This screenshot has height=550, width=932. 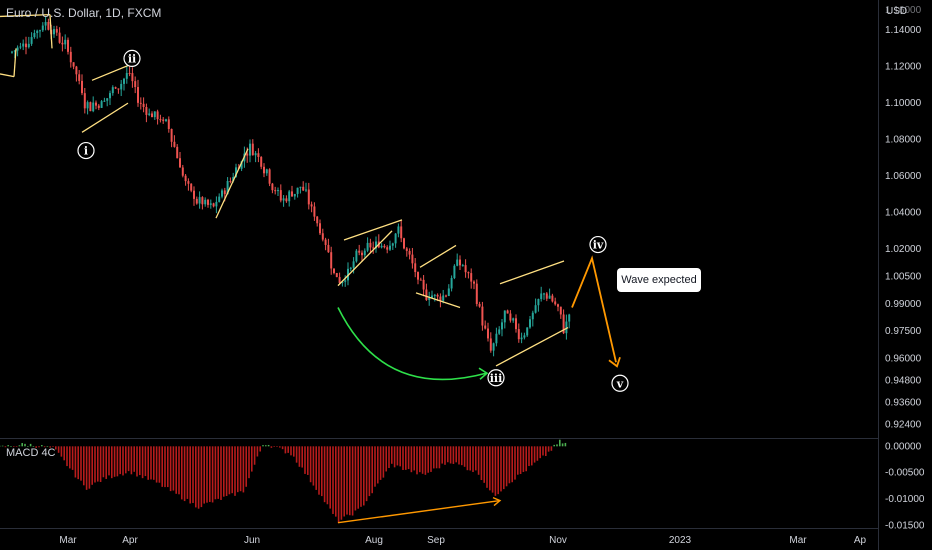 What do you see at coordinates (132, 58) in the screenshot?
I see `wave-label-ii: ii` at bounding box center [132, 58].